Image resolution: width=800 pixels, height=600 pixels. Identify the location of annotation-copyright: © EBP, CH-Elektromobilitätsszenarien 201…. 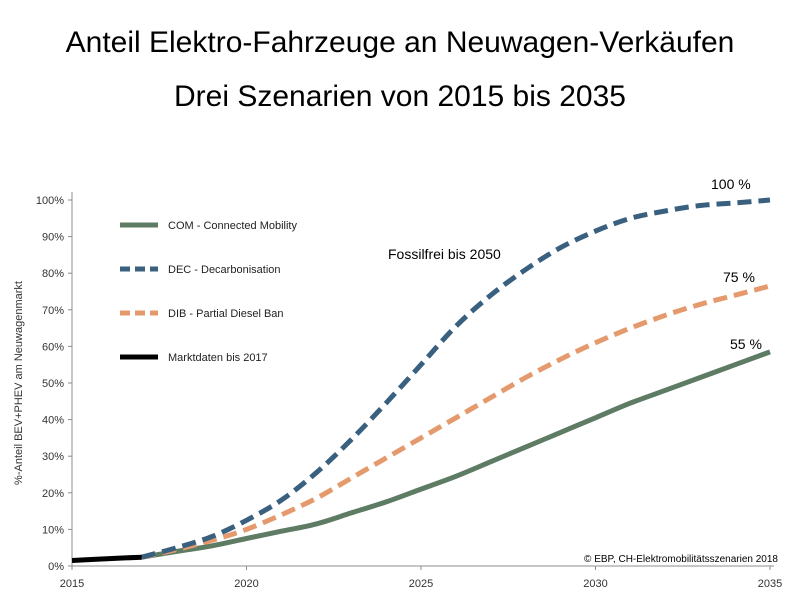
(681, 559).